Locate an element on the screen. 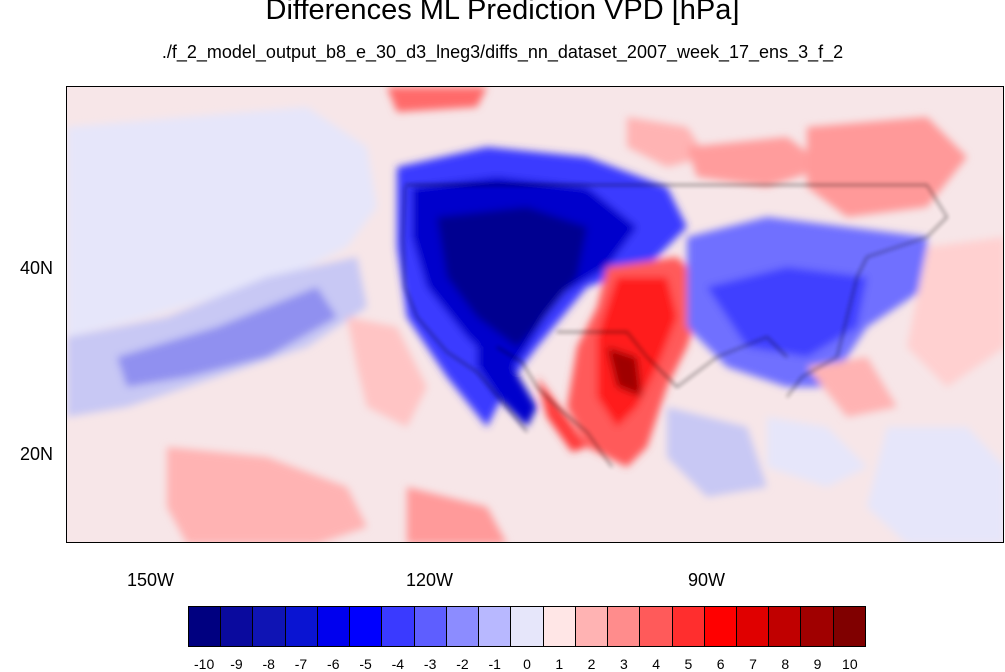  colorbar-tick-label: -1 is located at coordinates (494, 664).